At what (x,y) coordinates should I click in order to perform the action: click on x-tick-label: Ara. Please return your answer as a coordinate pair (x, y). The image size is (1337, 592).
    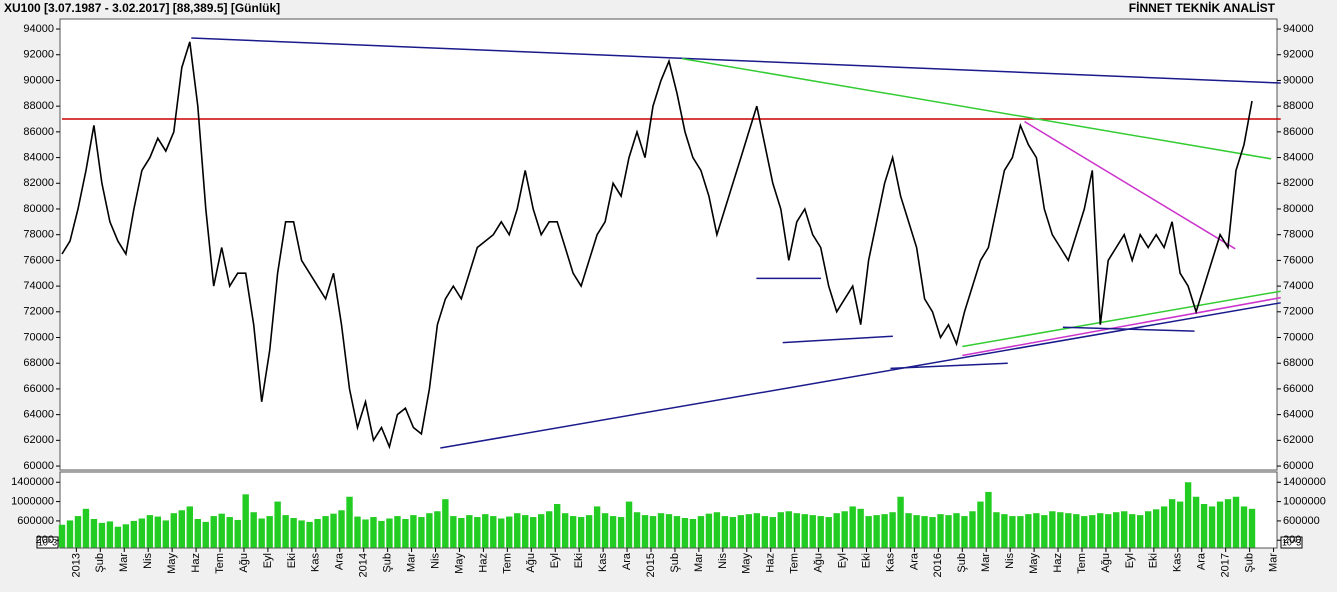
    Looking at the image, I should click on (914, 561).